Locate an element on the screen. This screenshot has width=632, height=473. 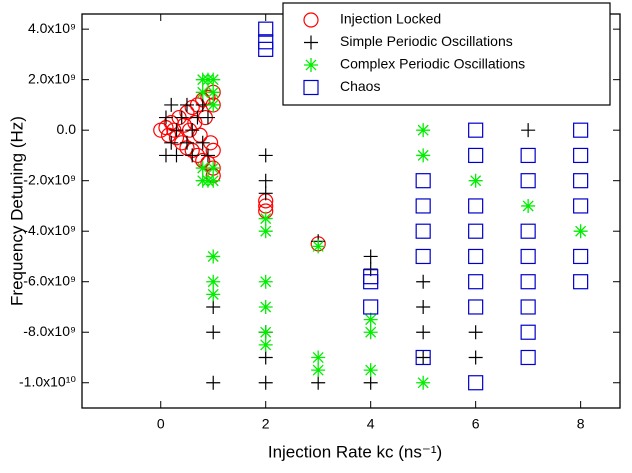
y-tick-label: -6.0x10⁹ is located at coordinates (49, 280).